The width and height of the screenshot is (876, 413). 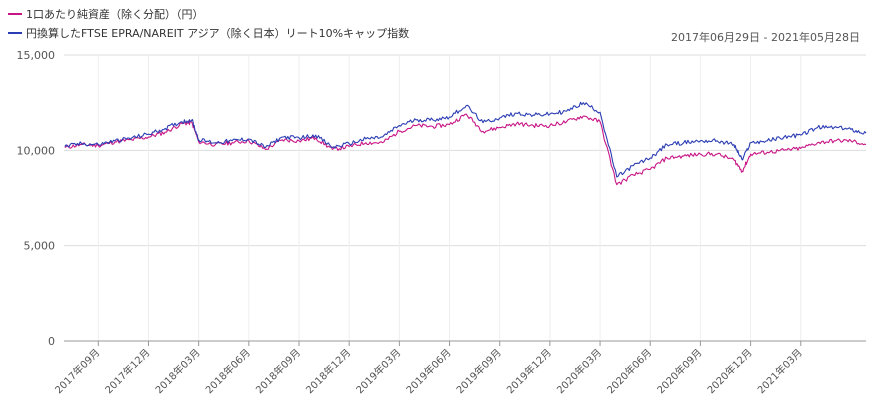 What do you see at coordinates (328, 371) in the screenshot?
I see `x-tick-label: 2018年12月` at bounding box center [328, 371].